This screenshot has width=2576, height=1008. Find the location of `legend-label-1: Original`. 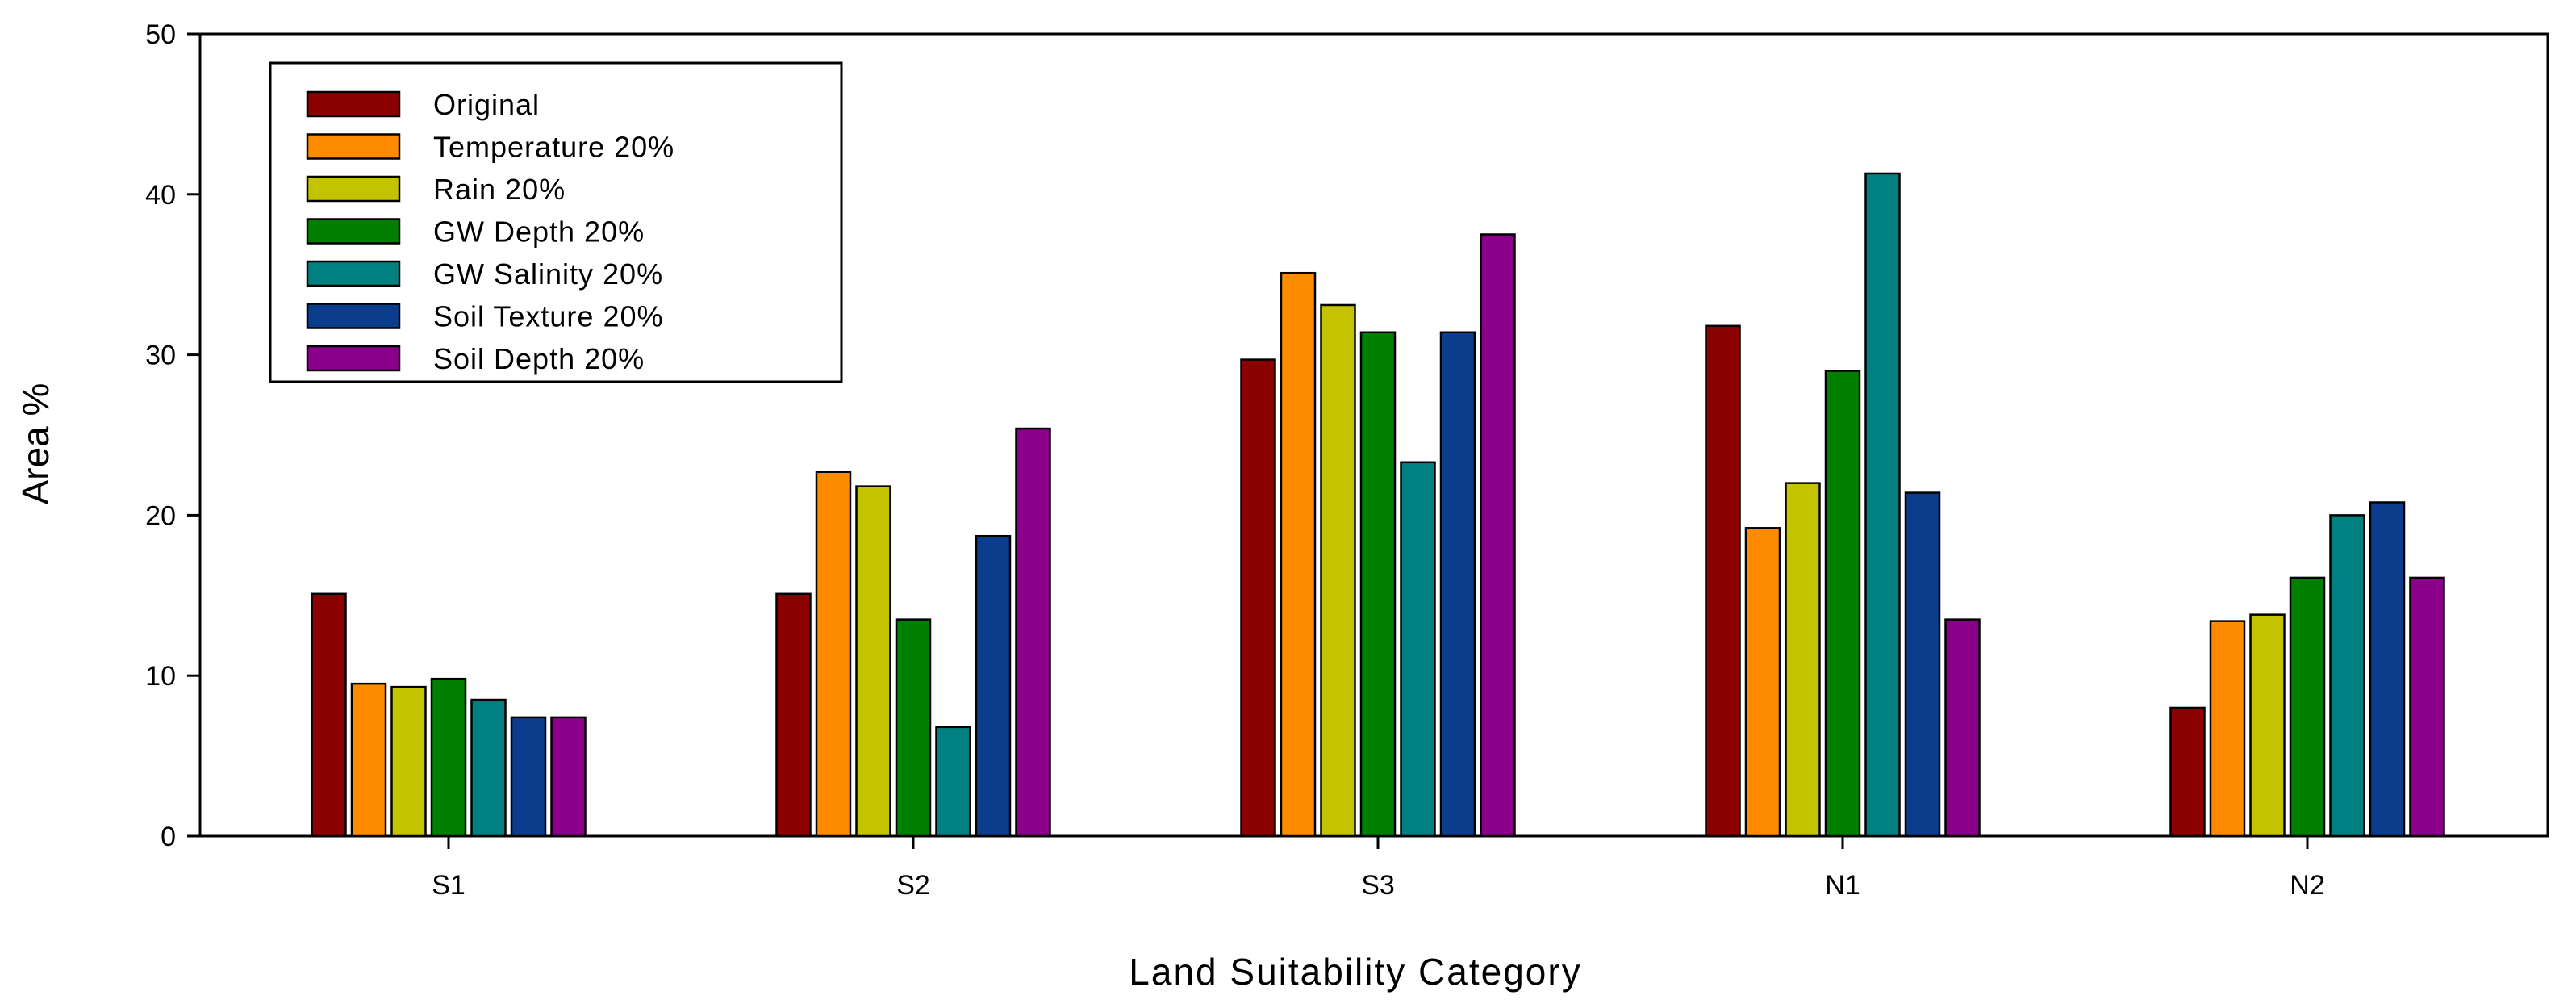

legend-label-1: Original is located at coordinates (487, 104).